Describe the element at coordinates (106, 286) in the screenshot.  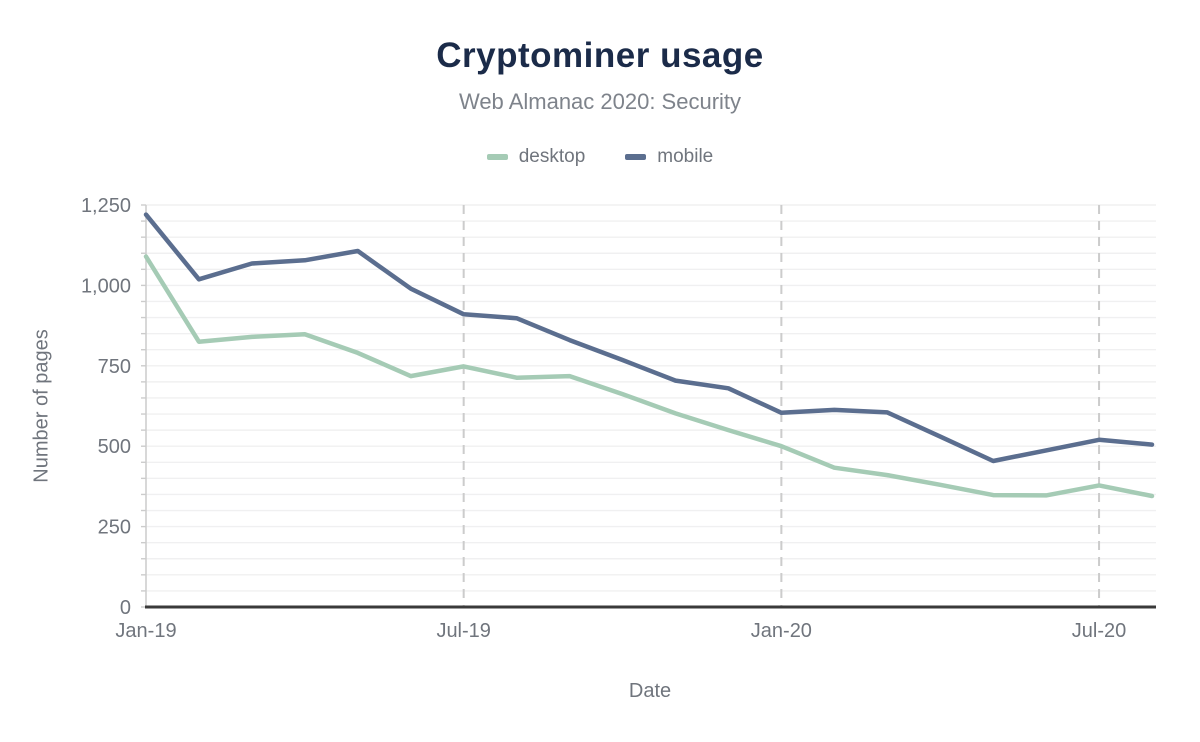
I see `y-tick-label: 1,000` at that location.